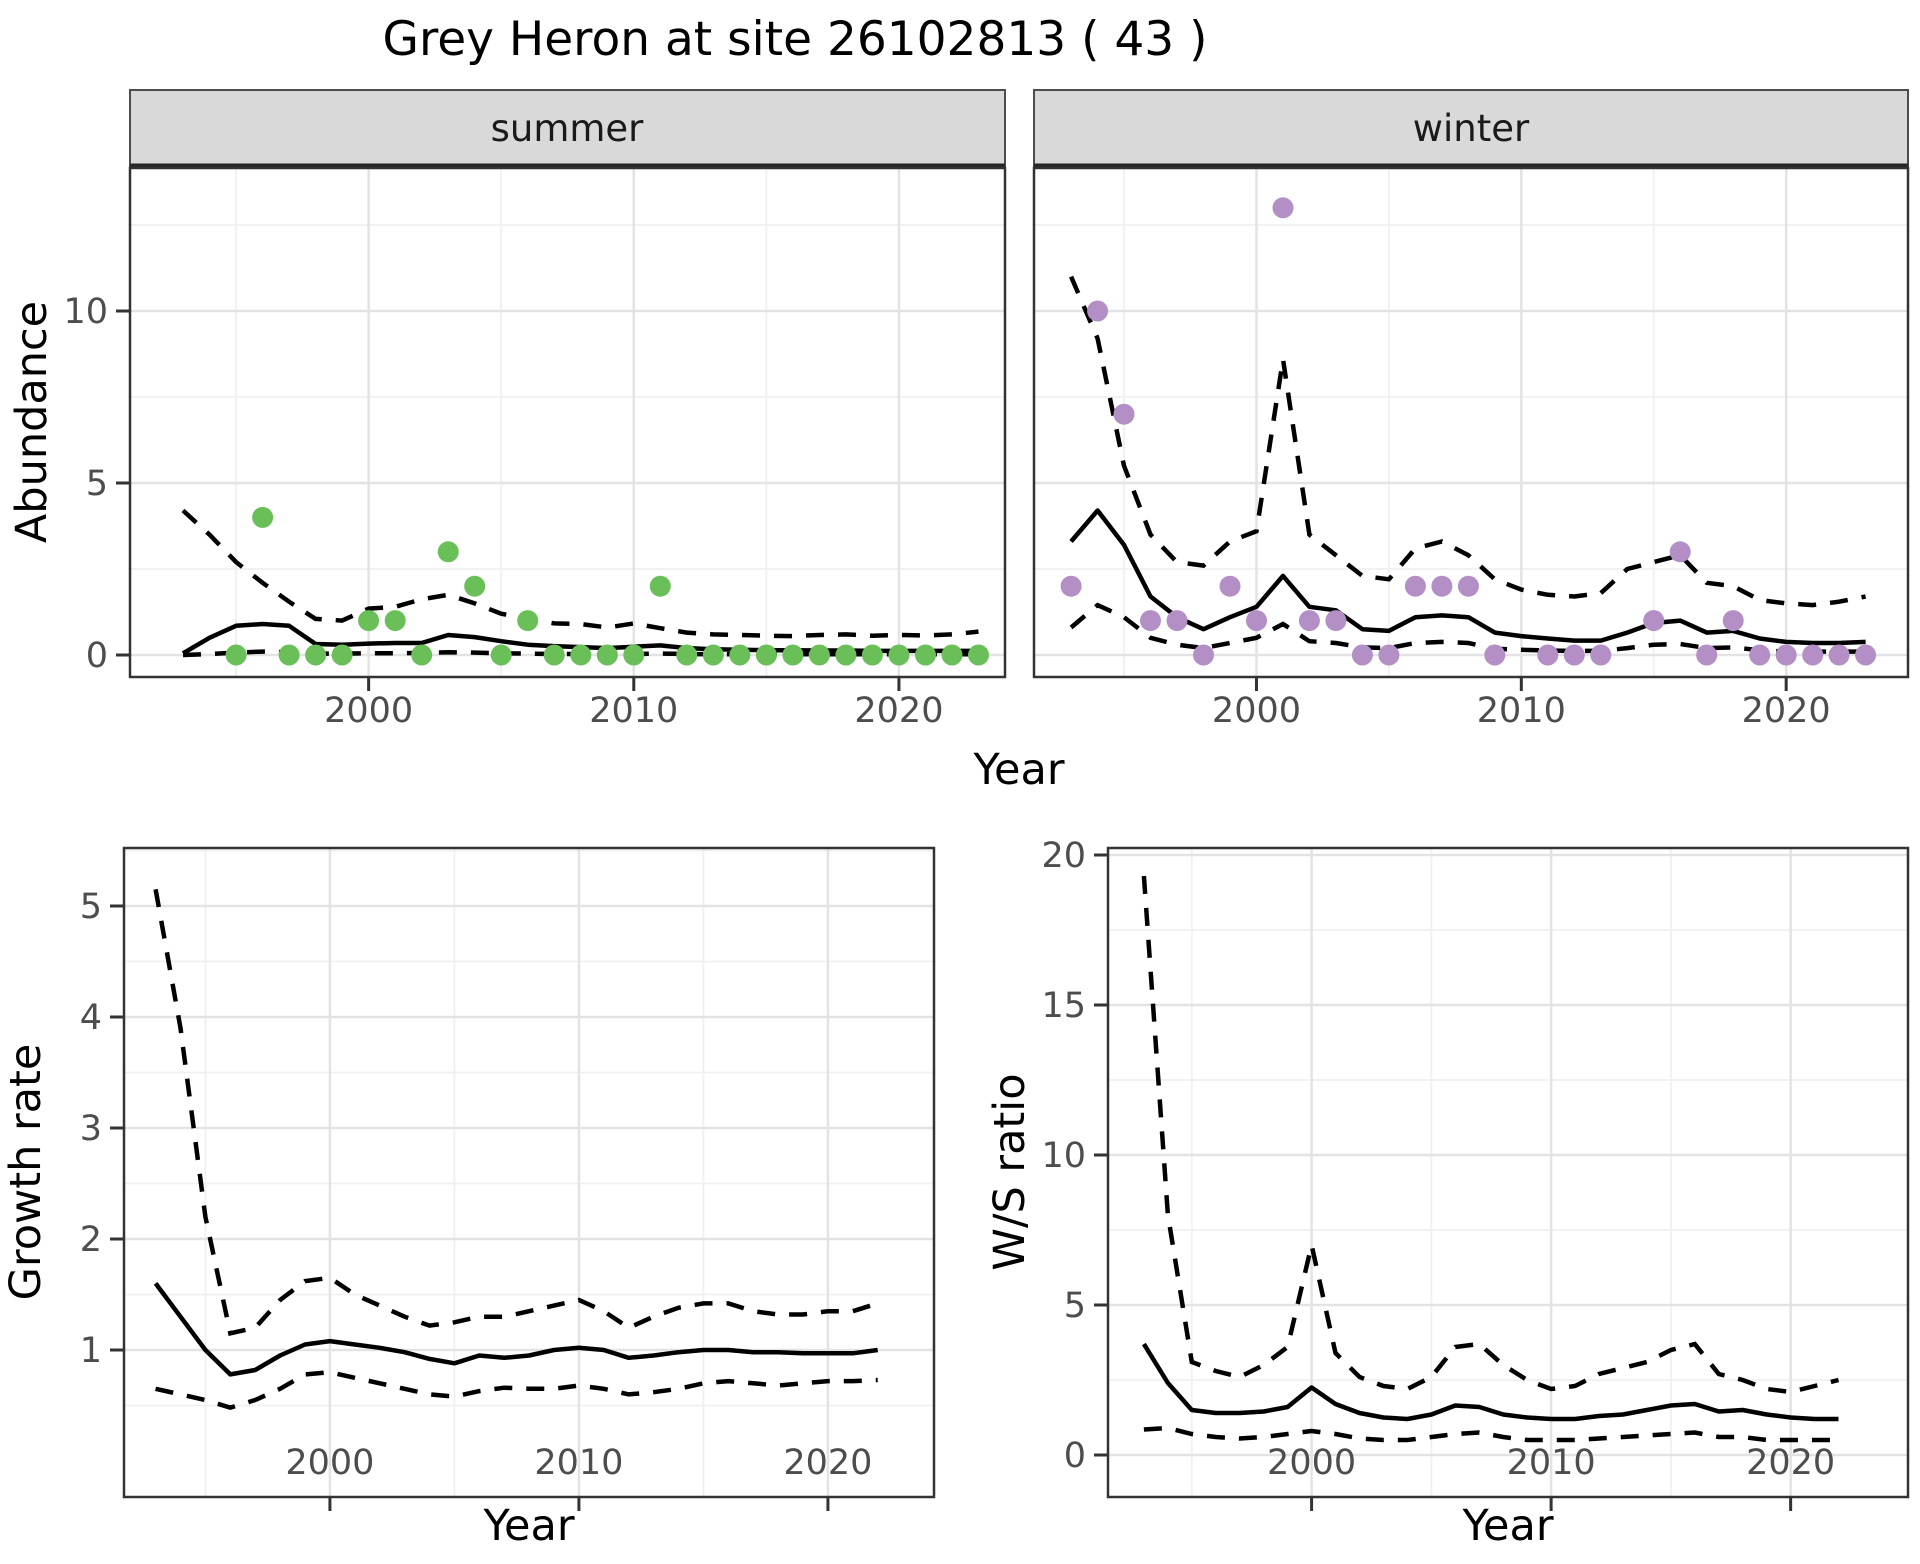  Describe the element at coordinates (1063, 856) in the screenshot. I see `y-tick-label: 20` at that location.